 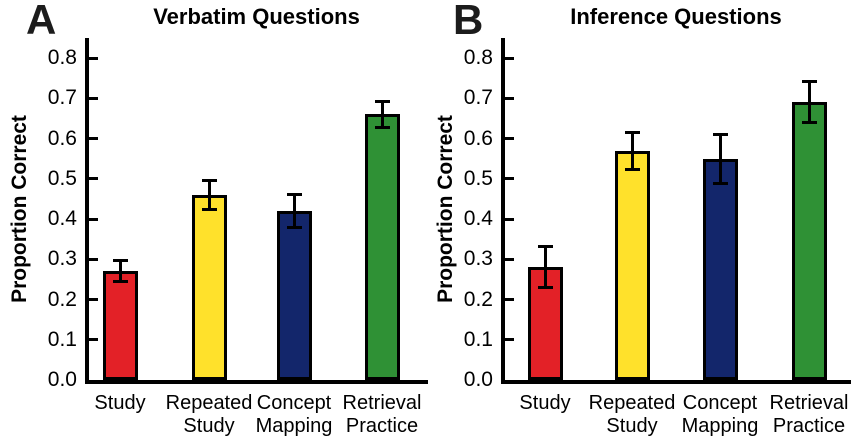 What do you see at coordinates (468, 21) in the screenshot?
I see `panel-letter: B` at bounding box center [468, 21].